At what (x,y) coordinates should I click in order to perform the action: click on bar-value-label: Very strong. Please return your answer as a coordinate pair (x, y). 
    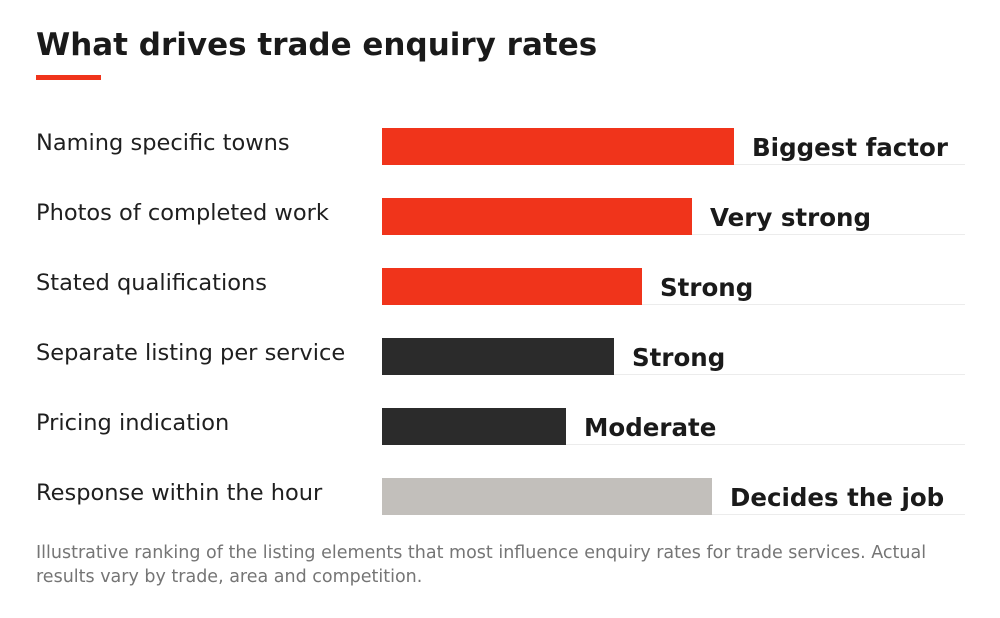
    Looking at the image, I should click on (790, 217).